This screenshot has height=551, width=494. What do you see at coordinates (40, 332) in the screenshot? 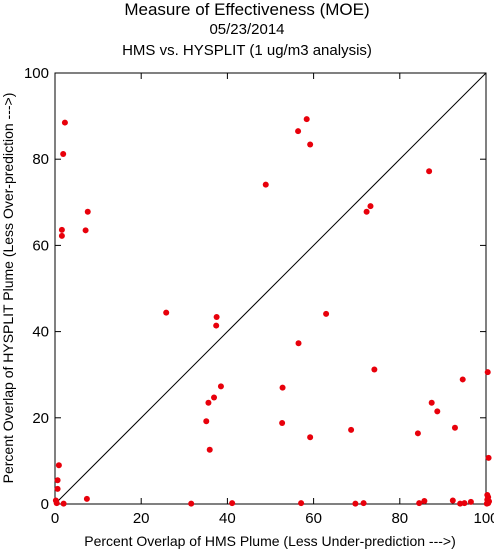
I see `y-tick-label: 40` at bounding box center [40, 332].